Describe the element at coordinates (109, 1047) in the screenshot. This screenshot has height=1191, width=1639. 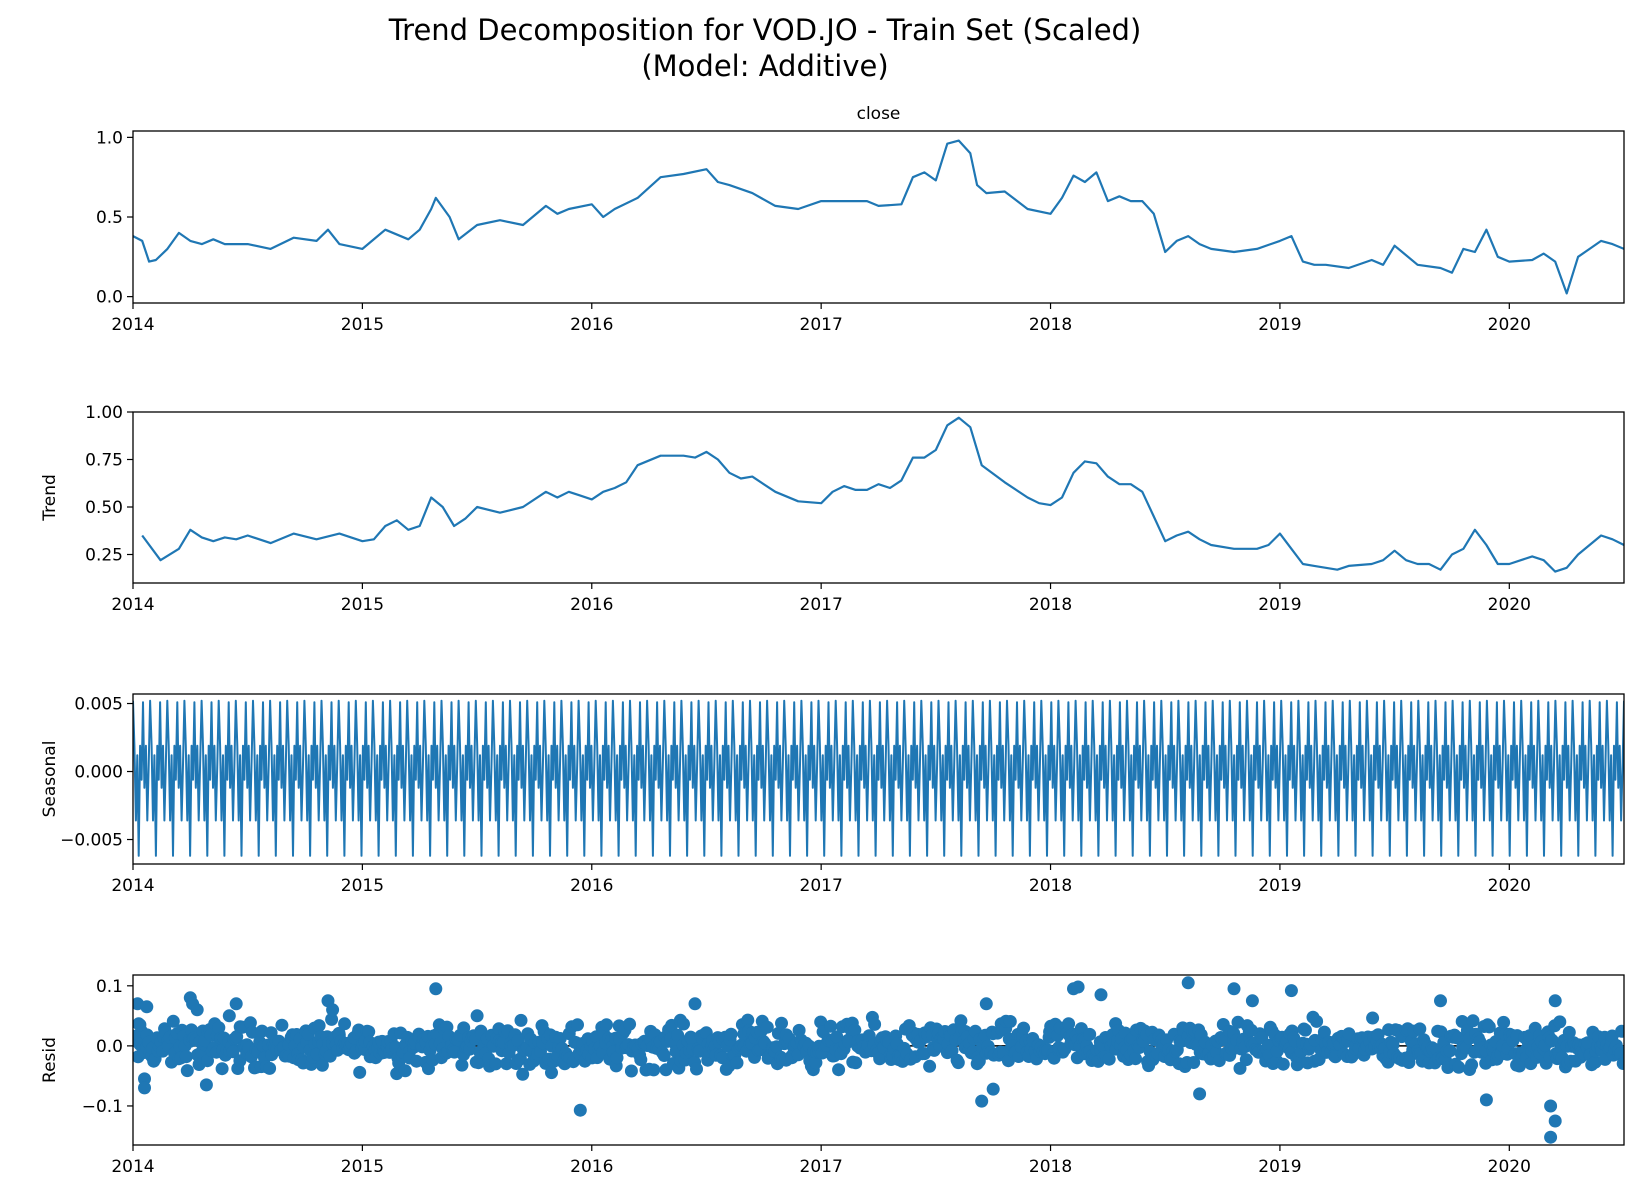
I see `ytick-label: 0.0` at that location.